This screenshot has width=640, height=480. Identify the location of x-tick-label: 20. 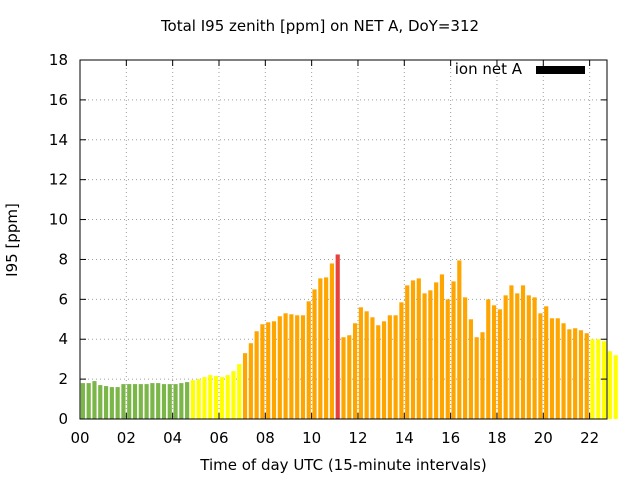
(543, 438).